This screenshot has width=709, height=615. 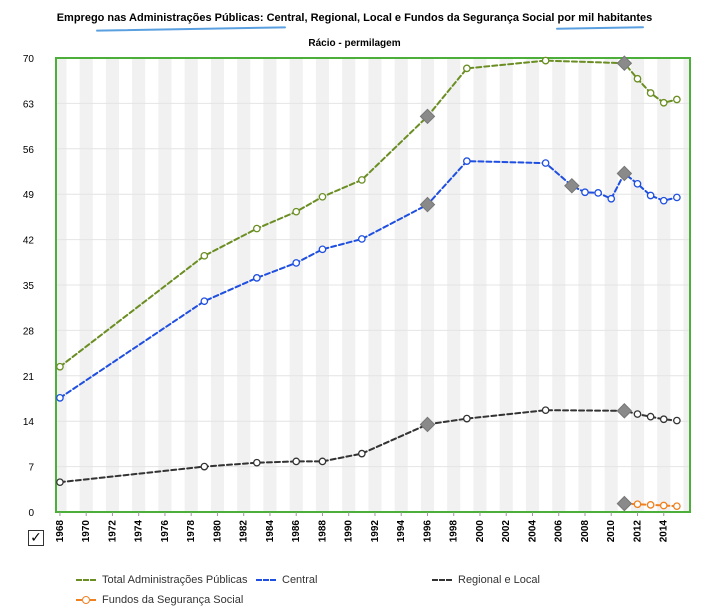 I want to click on checkbox: ✓, so click(x=36, y=538).